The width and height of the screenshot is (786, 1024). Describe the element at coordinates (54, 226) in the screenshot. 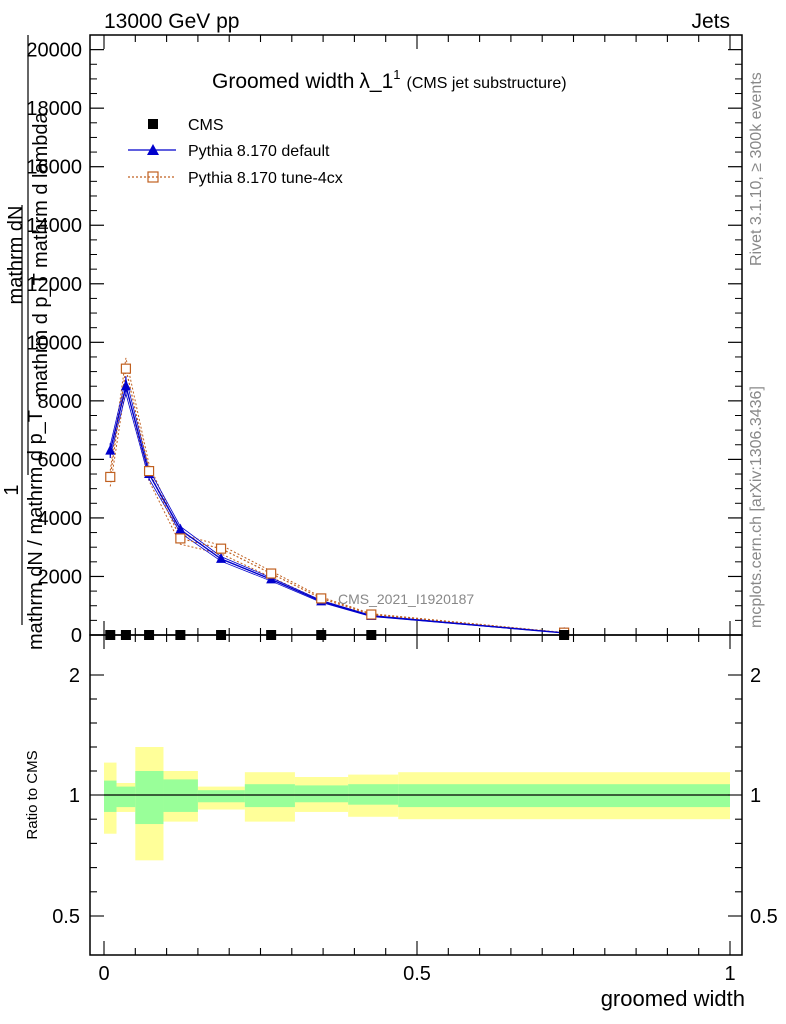

I see `y-tick-label: 14000` at that location.